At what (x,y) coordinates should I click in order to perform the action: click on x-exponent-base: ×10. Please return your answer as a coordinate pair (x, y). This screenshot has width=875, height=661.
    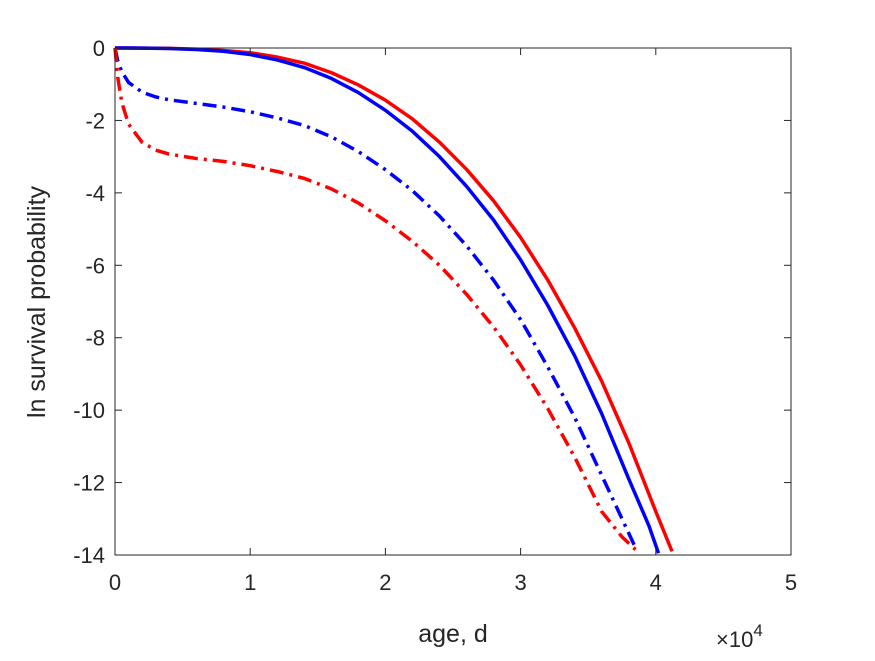
    Looking at the image, I should click on (734, 639).